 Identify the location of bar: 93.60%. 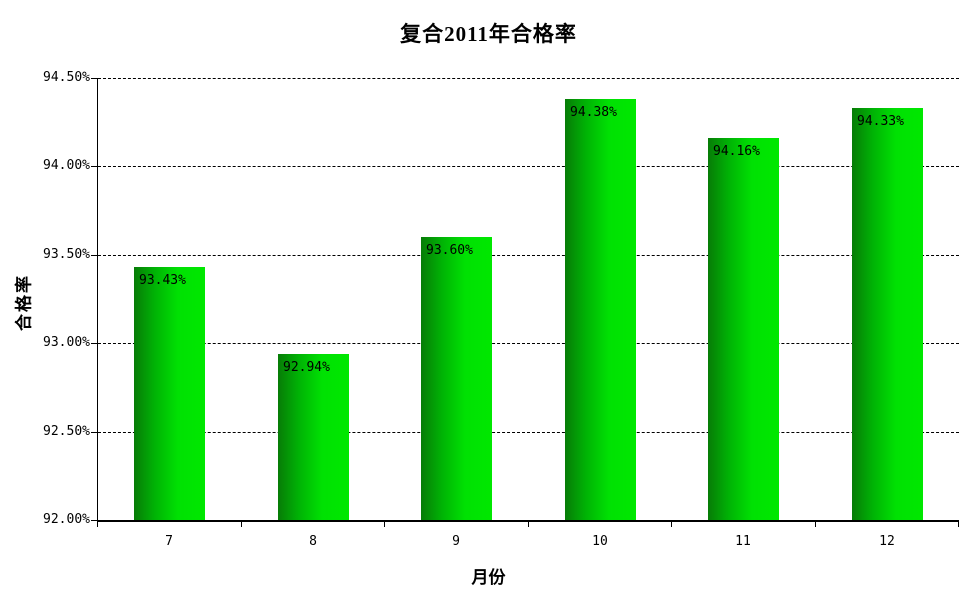
(456, 378).